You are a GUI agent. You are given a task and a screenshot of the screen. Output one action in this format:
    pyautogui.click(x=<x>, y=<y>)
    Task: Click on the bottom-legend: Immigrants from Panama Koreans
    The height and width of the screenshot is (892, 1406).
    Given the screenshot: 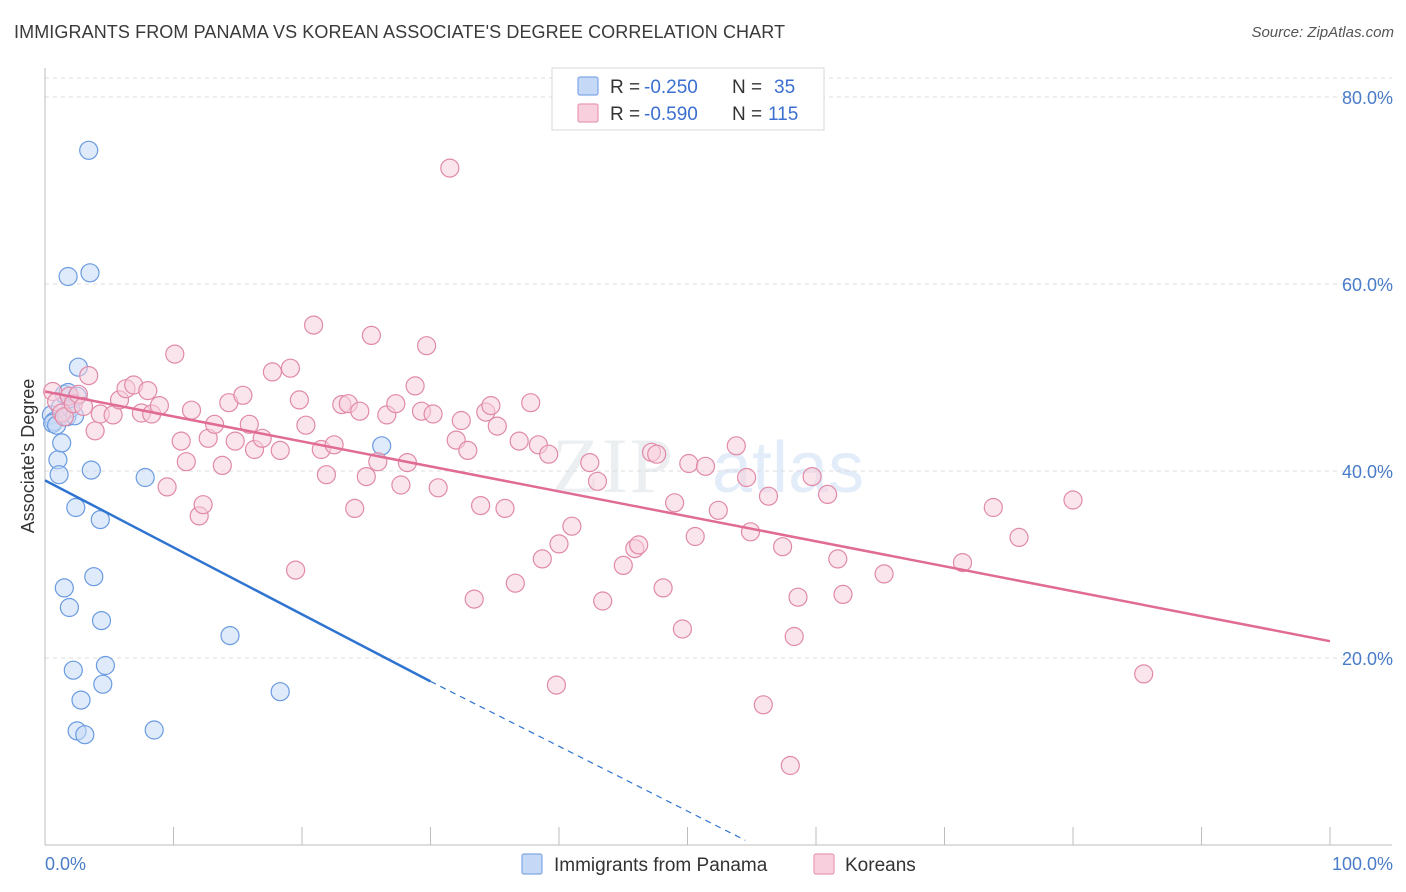 What is the action you would take?
    pyautogui.click(x=718, y=864)
    